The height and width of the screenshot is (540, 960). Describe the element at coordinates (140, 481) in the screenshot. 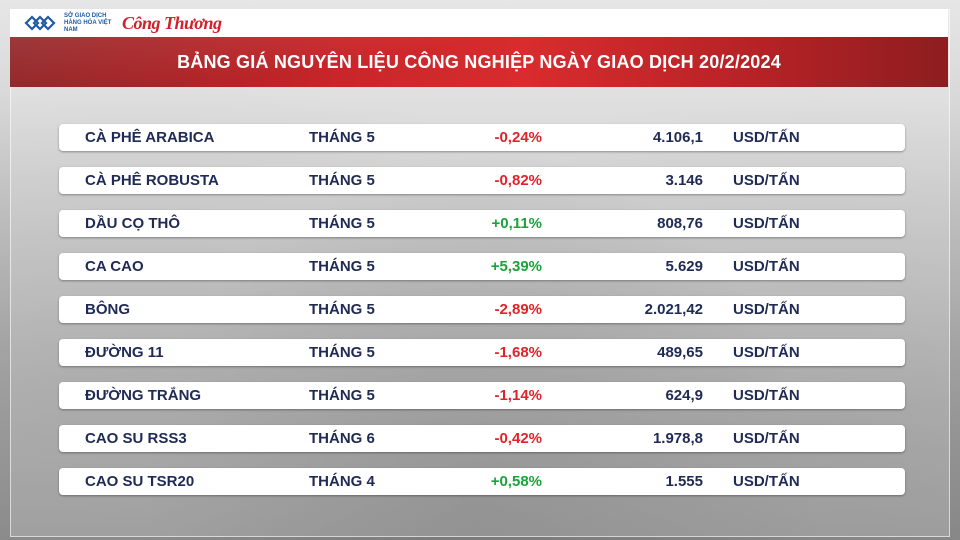

I see `commodity-name: CAO SU TSR20` at that location.